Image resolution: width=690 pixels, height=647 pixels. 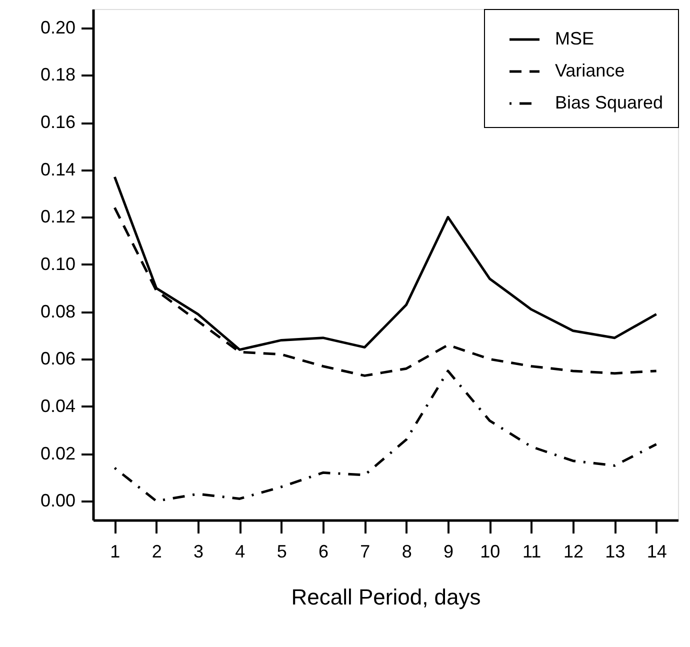 What do you see at coordinates (58, 358) in the screenshot?
I see `y-tick-label: 0.06` at bounding box center [58, 358].